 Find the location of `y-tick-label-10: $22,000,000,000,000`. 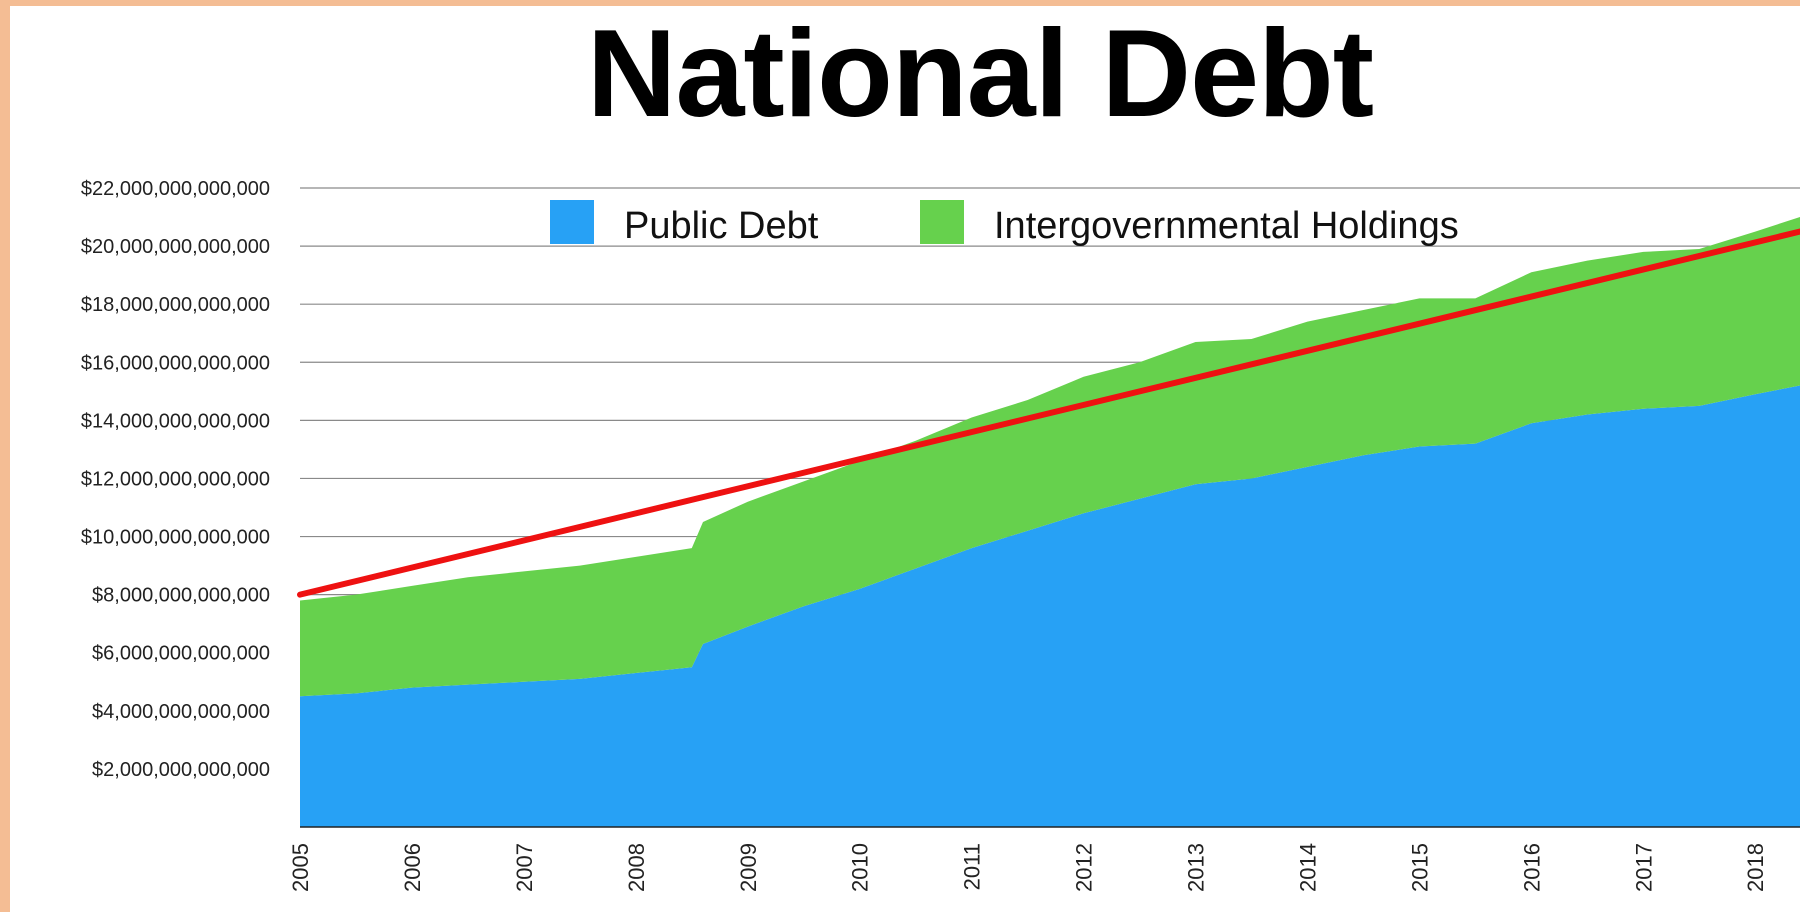

y-tick-label-10: $22,000,000,000,000 is located at coordinates (175, 189).